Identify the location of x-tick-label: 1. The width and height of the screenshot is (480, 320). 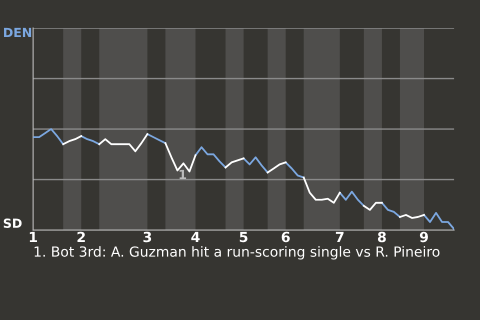
(33, 237).